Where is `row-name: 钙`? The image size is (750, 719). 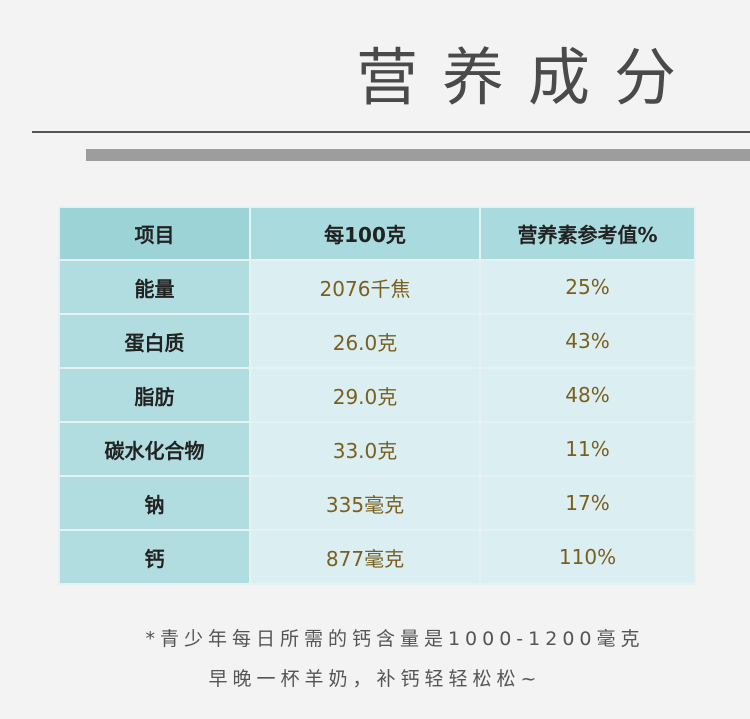
row-name: 钙 is located at coordinates (154, 557).